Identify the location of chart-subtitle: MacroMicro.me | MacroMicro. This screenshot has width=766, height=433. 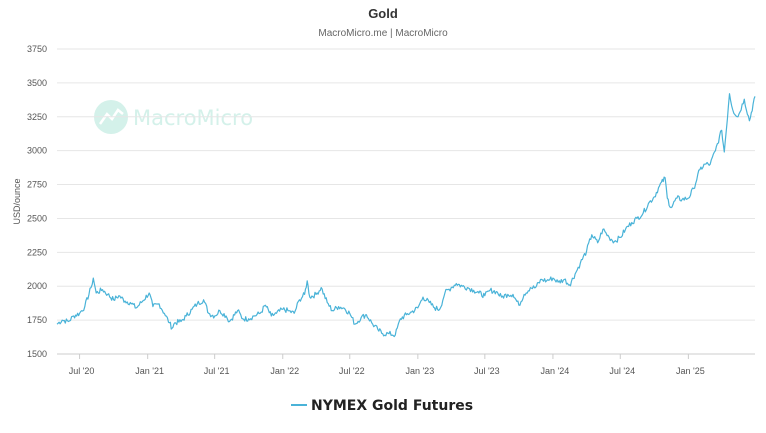
(383, 33).